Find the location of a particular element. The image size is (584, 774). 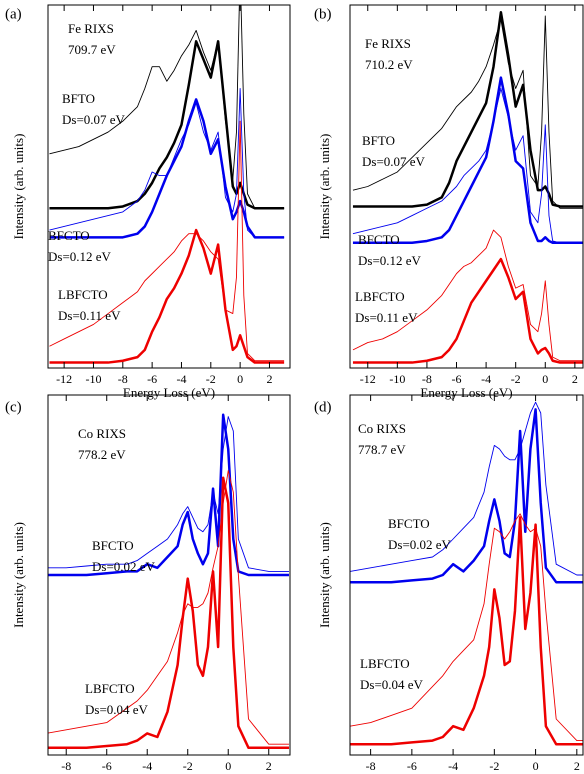

annotation: 709.7 eV is located at coordinates (92, 49).